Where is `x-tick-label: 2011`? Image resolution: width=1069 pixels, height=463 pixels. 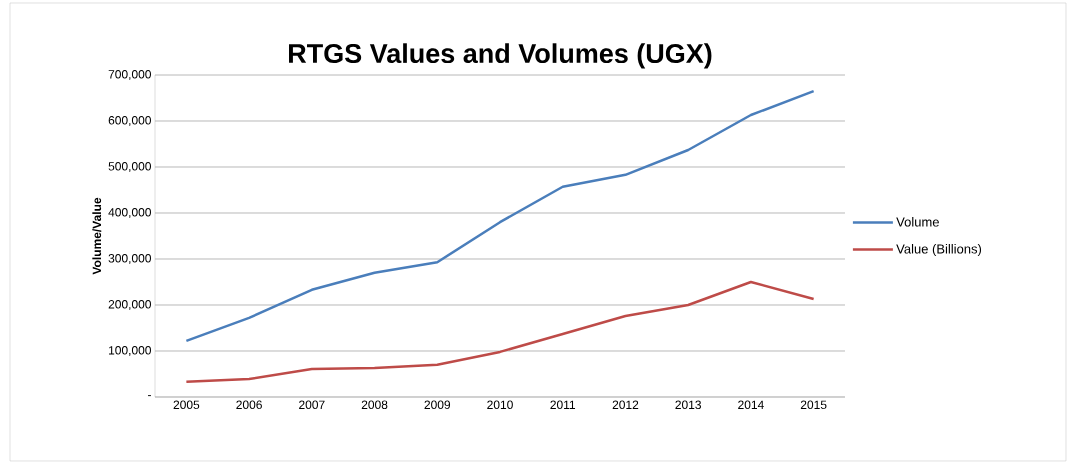
x-tick-label: 2011 is located at coordinates (563, 405).